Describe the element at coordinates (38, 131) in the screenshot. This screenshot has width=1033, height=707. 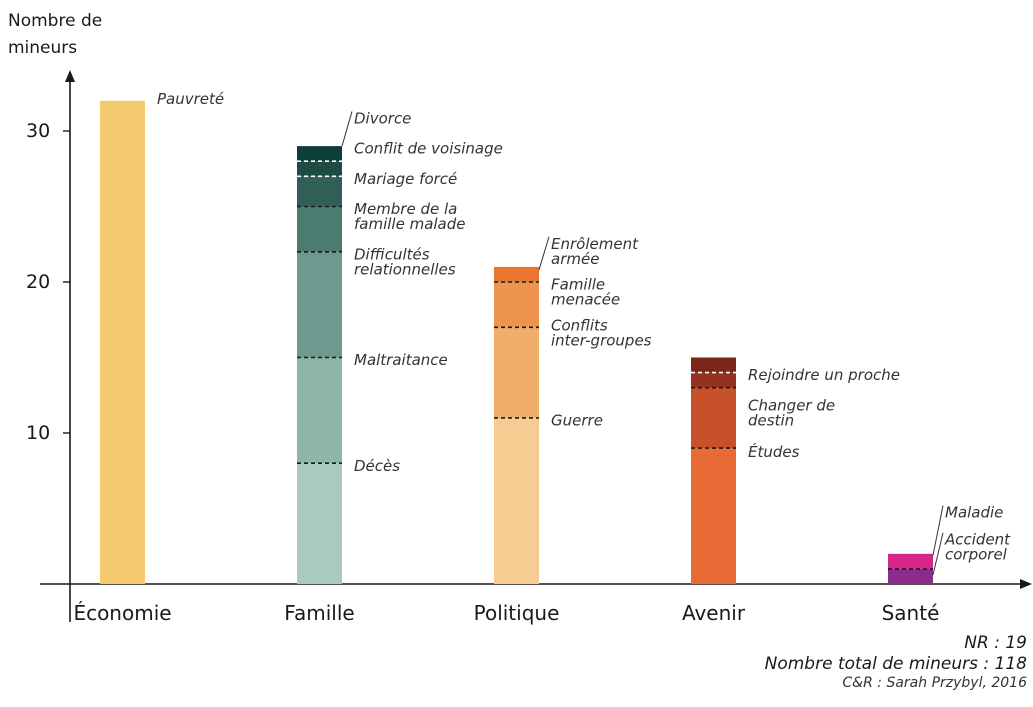
I see `y-tick-label-30: 30` at that location.